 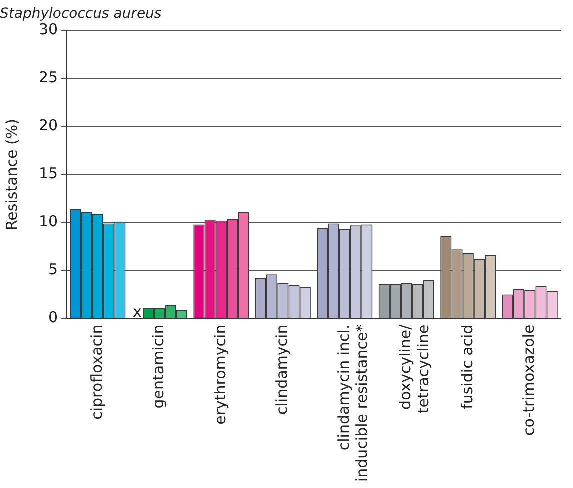 What do you see at coordinates (48, 77) in the screenshot?
I see `y-tick-label: 25` at bounding box center [48, 77].